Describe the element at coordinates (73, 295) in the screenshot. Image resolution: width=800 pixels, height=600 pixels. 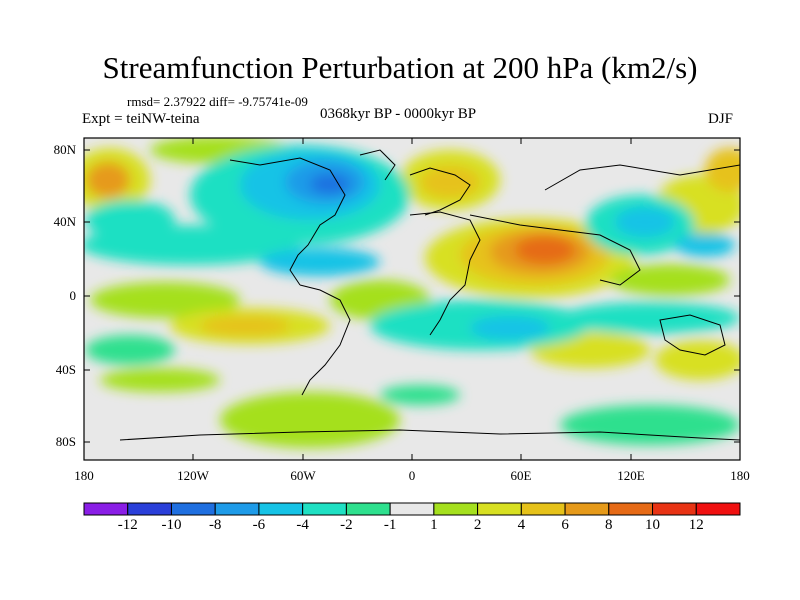
I see `lat-label-0: 0` at that location.